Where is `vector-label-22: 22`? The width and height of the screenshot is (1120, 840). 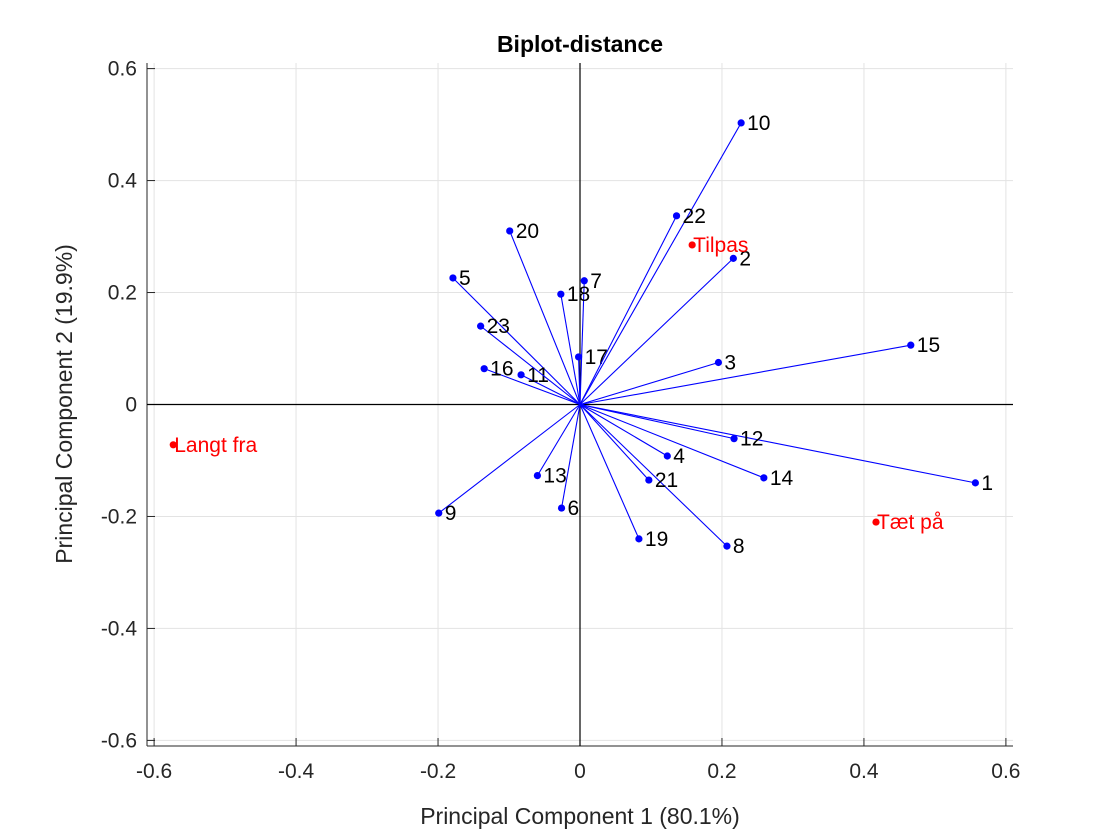
vector-label-22: 22 is located at coordinates (694, 216).